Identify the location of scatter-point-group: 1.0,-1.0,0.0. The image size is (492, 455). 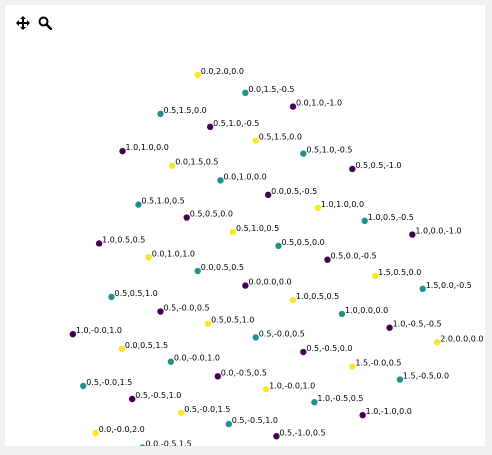
(385, 413).